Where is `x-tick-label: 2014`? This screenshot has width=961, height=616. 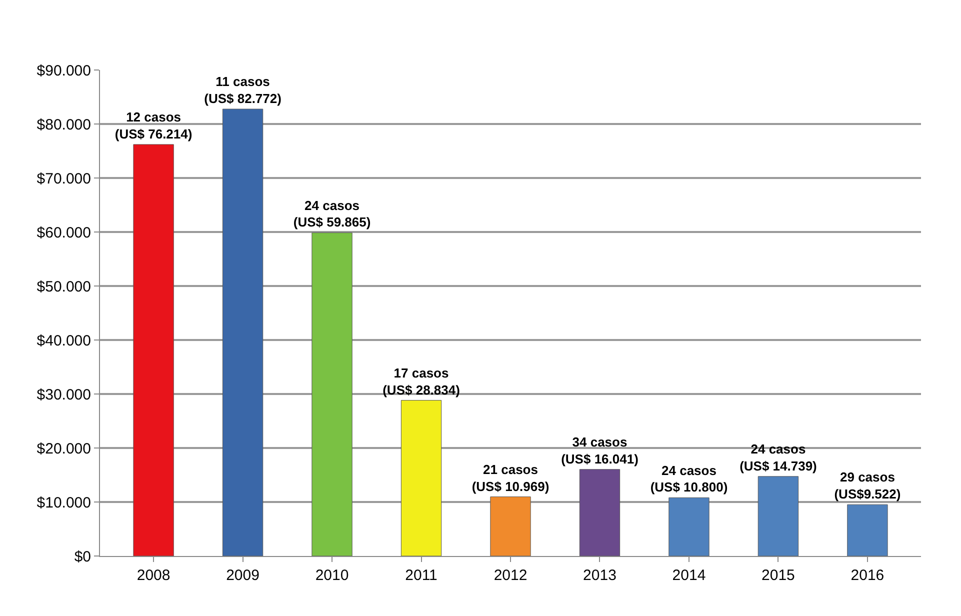
x-tick-label: 2014 is located at coordinates (689, 575).